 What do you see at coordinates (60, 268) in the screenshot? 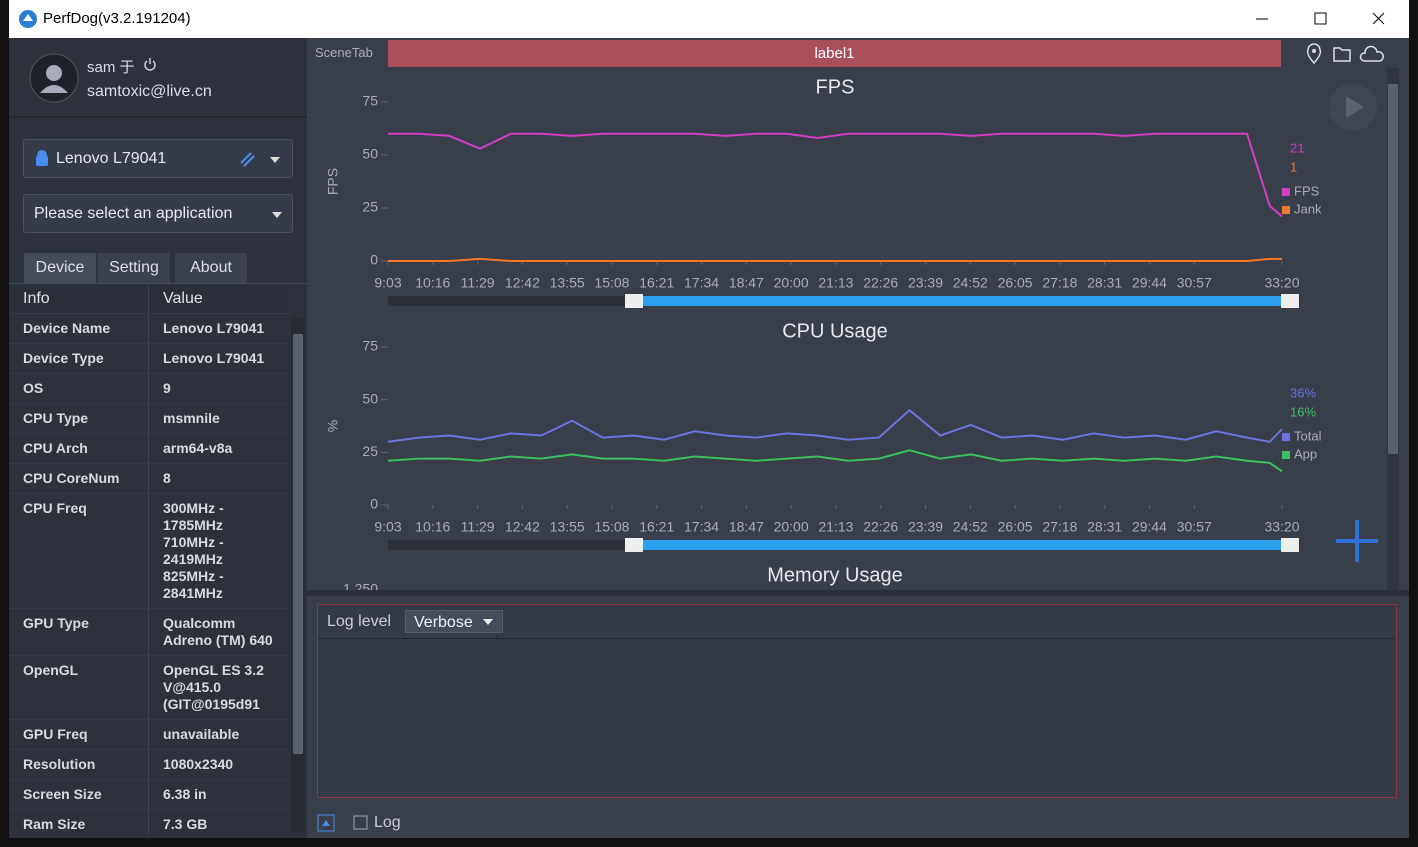
I see `tab: Device` at bounding box center [60, 268].